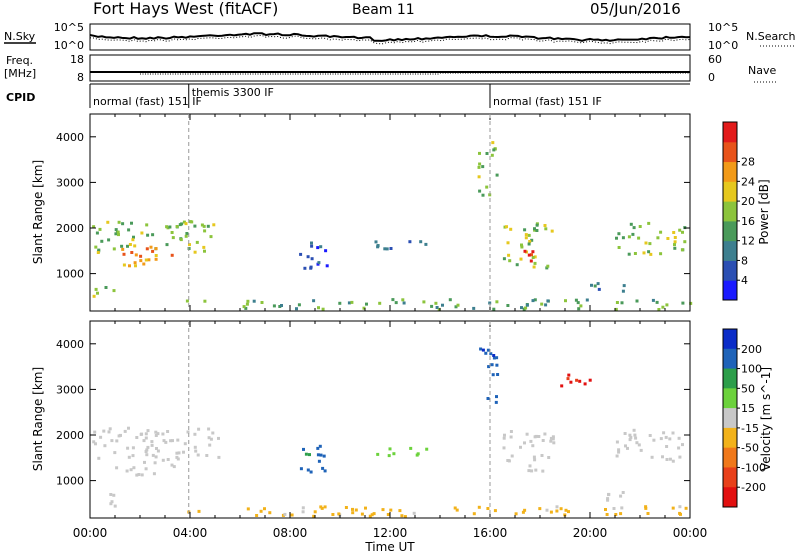 Image resolution: width=800 pixels, height=554 pixels. What do you see at coordinates (390, 68) in the screenshot?
I see `freq-panel` at bounding box center [390, 68].